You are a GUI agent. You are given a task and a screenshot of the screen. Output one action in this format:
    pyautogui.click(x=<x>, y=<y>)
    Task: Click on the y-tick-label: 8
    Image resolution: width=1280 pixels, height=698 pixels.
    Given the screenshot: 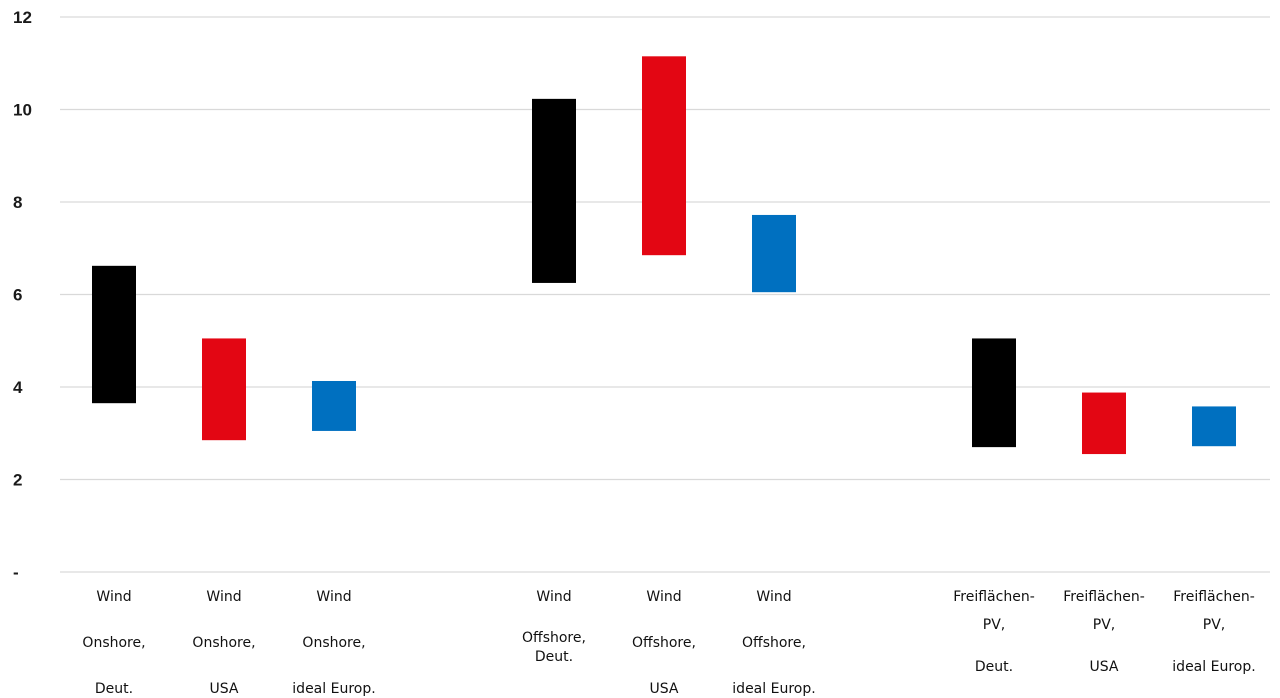 What is the action you would take?
    pyautogui.click(x=17, y=202)
    